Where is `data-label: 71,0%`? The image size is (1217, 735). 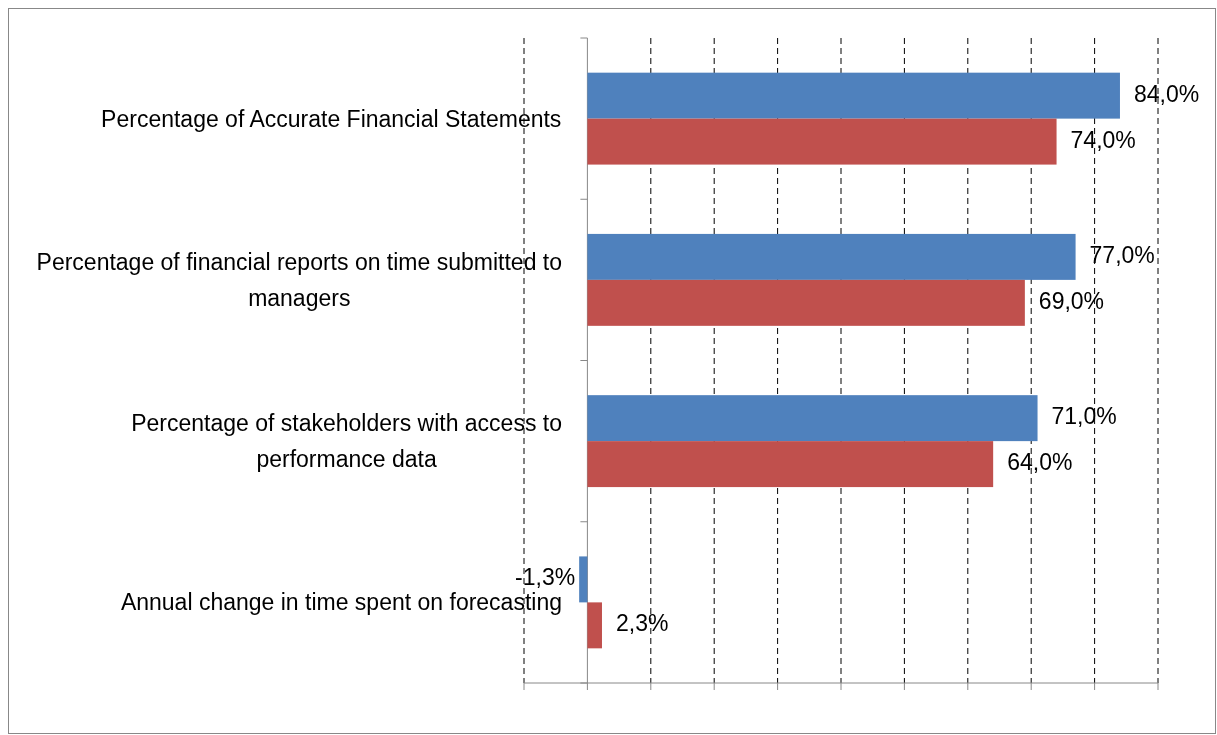 data-label: 71,0% is located at coordinates (1084, 416).